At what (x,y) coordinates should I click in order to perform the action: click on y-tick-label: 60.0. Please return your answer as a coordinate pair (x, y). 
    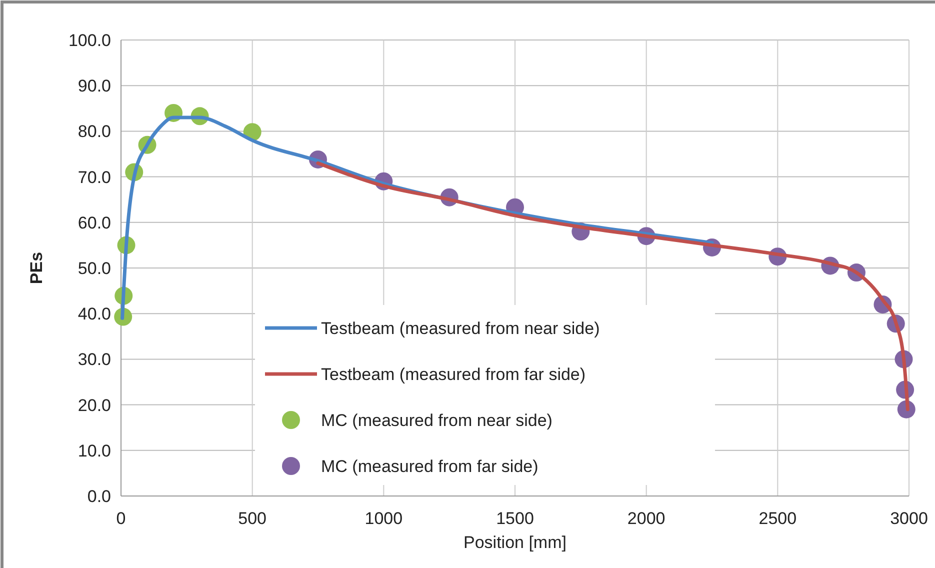
    Looking at the image, I should click on (94, 222).